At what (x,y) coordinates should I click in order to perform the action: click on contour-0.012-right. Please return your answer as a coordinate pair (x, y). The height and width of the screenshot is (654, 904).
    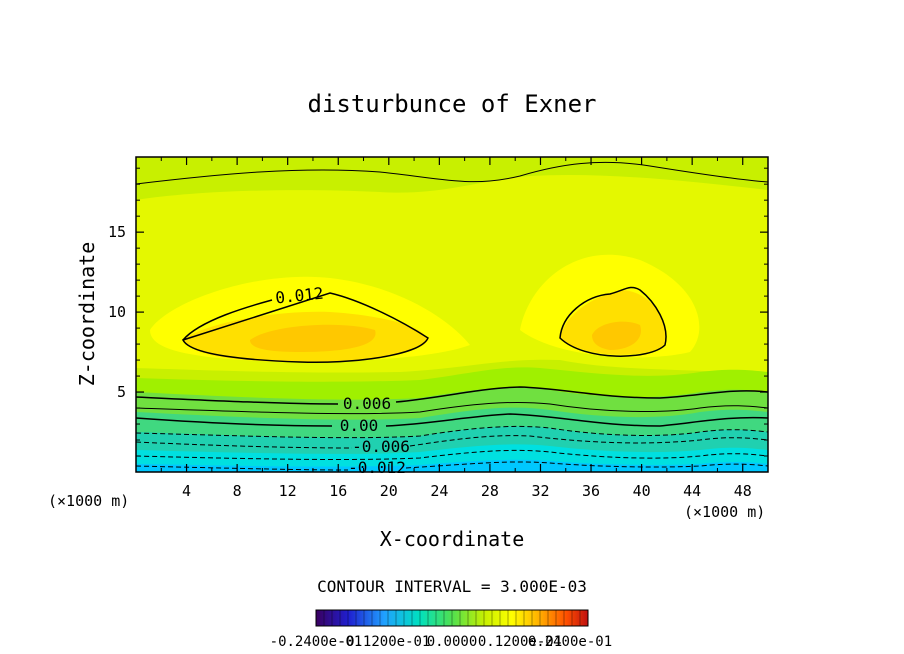
    Looking at the image, I should click on (613, 321).